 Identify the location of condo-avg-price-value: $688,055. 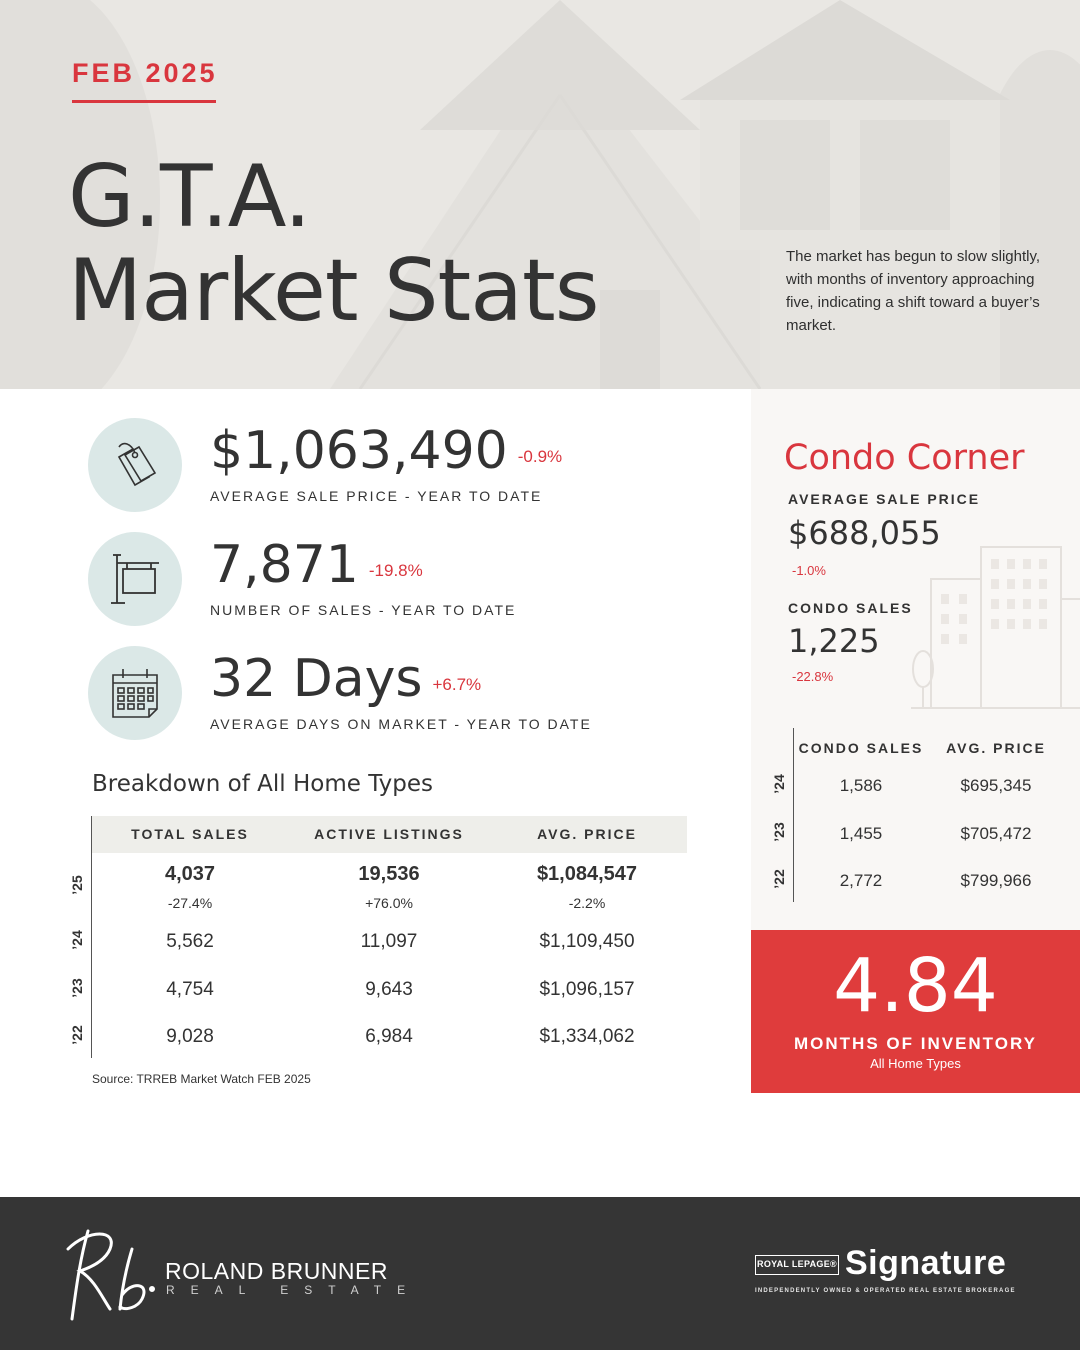
(864, 533).